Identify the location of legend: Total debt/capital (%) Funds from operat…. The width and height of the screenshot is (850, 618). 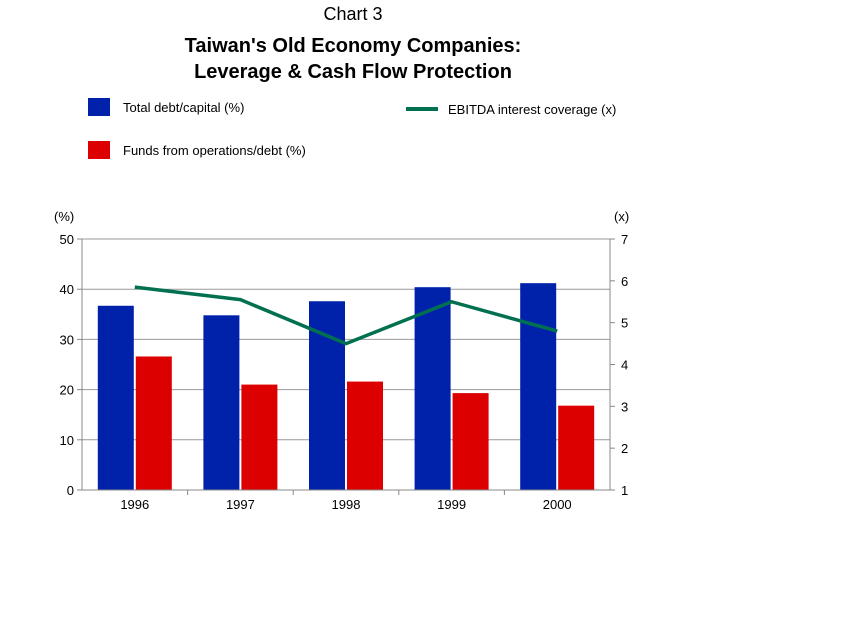
(352, 128).